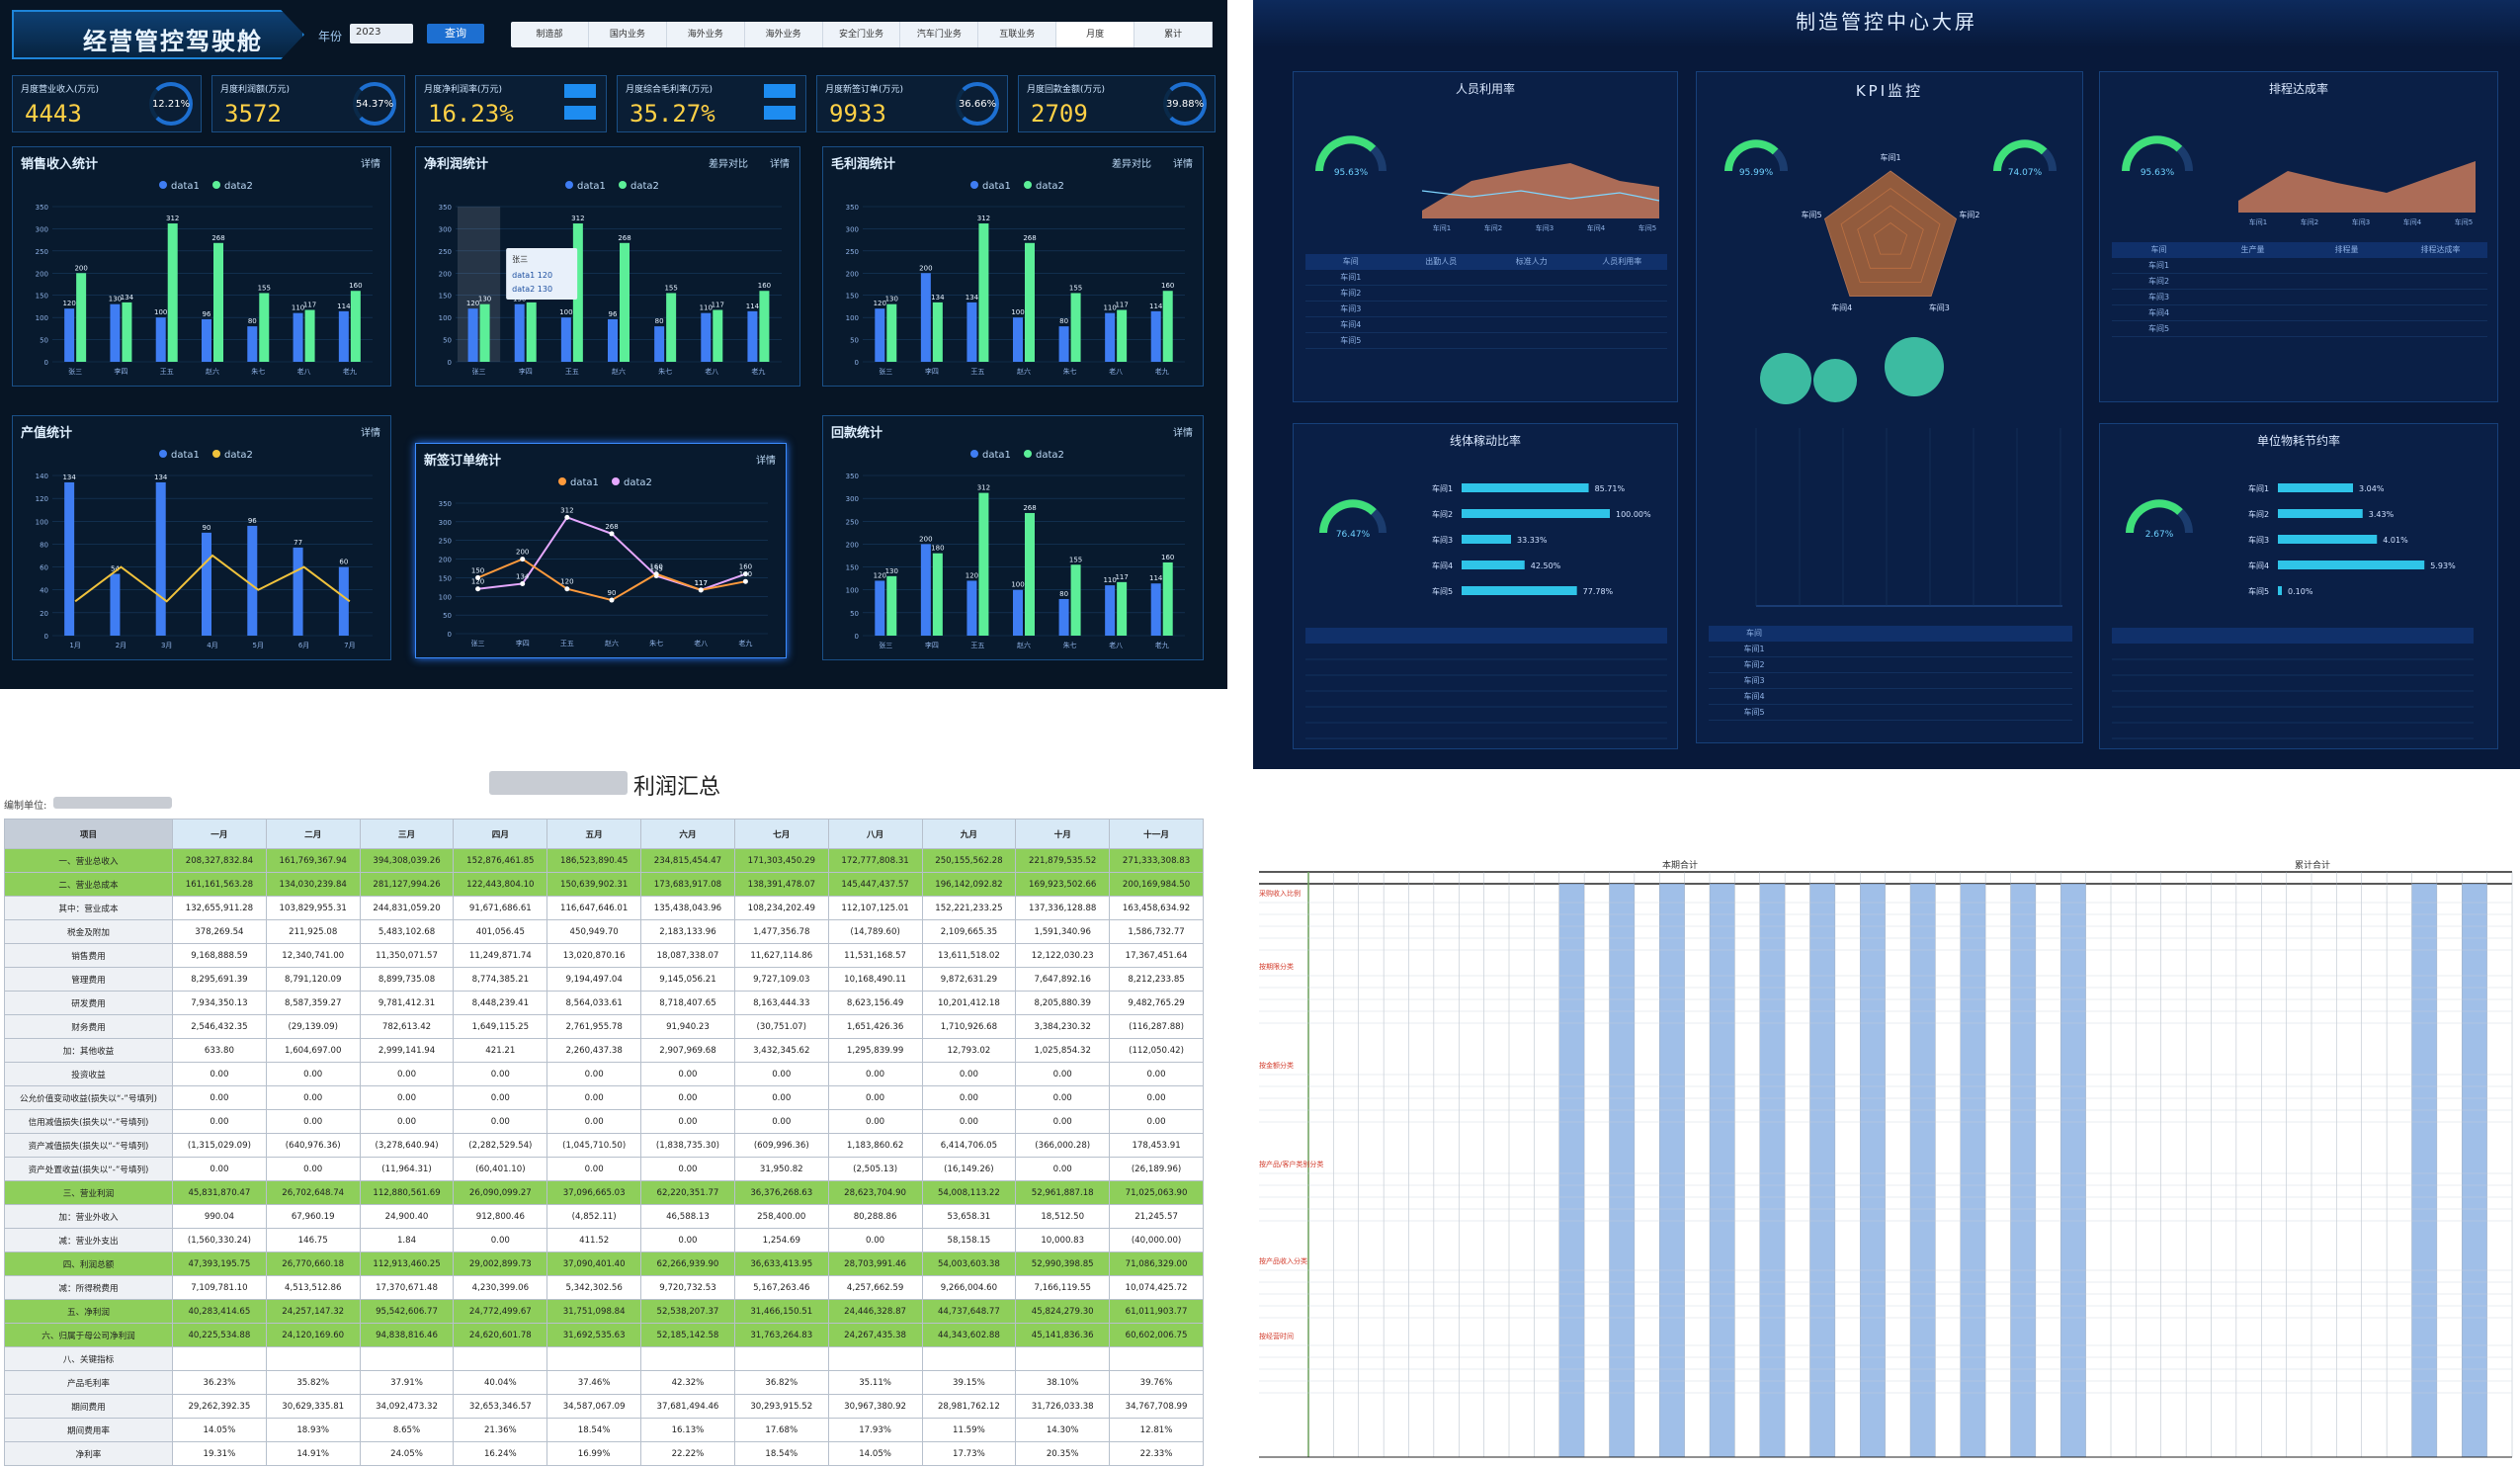  Describe the element at coordinates (1017, 34) in the screenshot. I see `tab-item: 互联业务` at that location.